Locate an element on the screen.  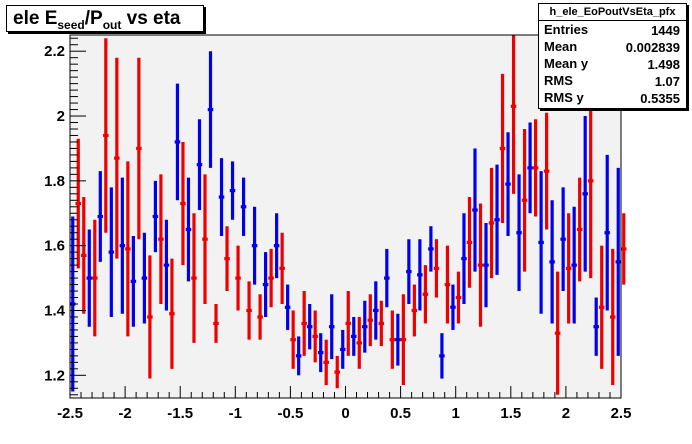
x-tick-label-1: -2 is located at coordinates (124, 413).